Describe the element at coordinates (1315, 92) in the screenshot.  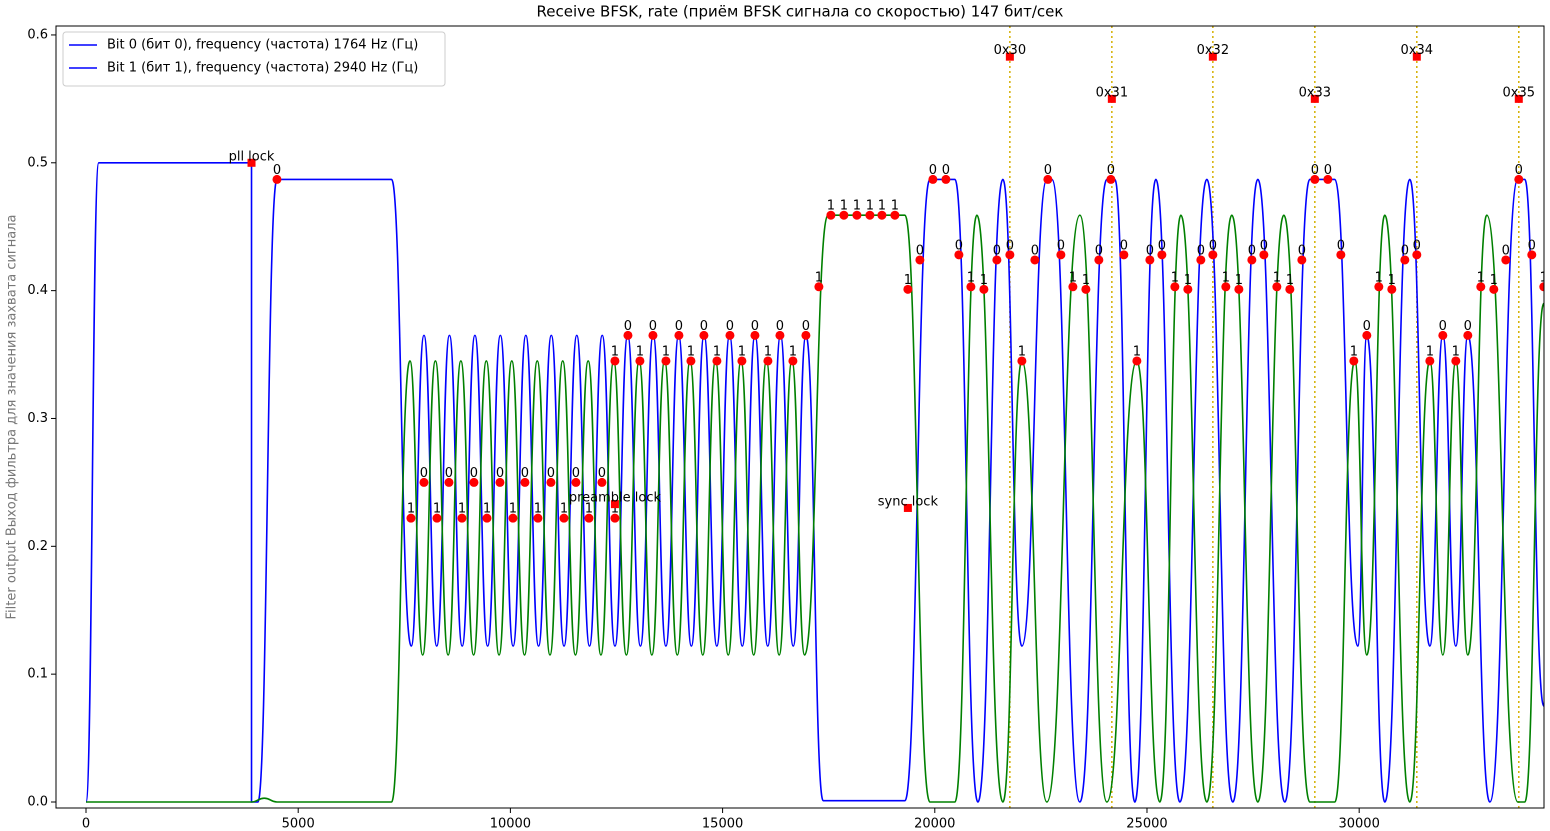
I see `annotation-label: 0x33` at that location.